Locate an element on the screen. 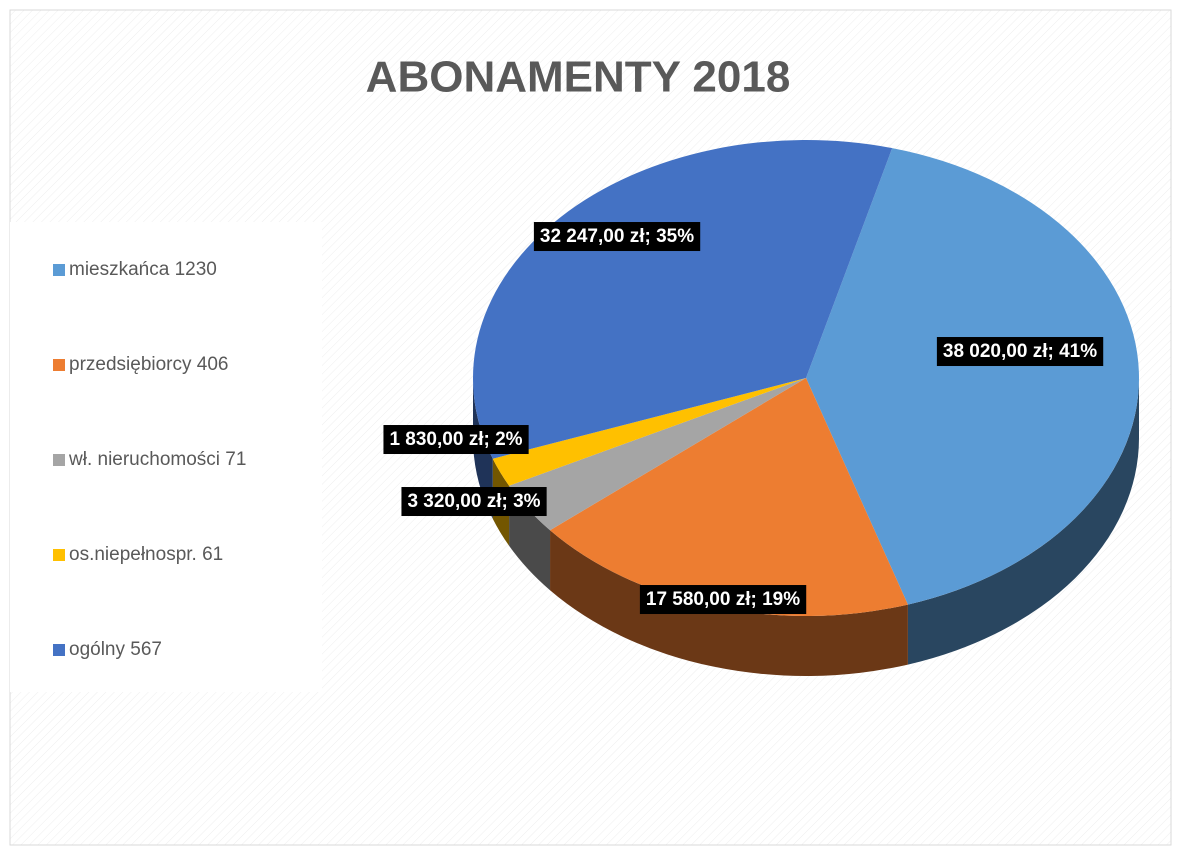 The width and height of the screenshot is (1181, 860). legend-label: os.niepełnospr. 61 is located at coordinates (146, 554).